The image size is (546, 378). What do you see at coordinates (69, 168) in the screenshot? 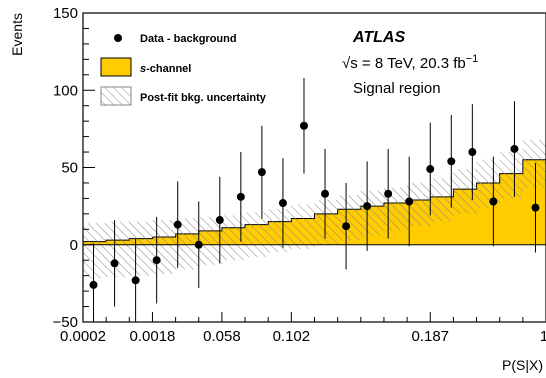
I see `y-tick-label: 50` at bounding box center [69, 168].